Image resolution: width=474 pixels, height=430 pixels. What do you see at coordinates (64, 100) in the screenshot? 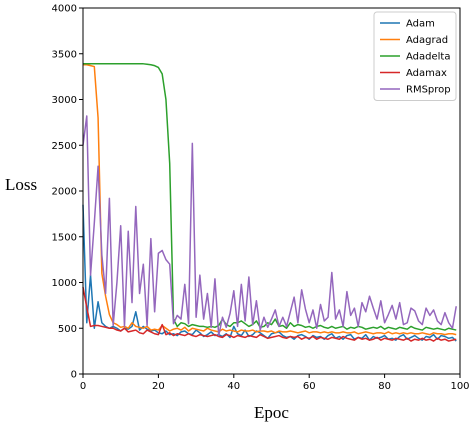
I see `y-tick-label: 3000` at bounding box center [64, 100].